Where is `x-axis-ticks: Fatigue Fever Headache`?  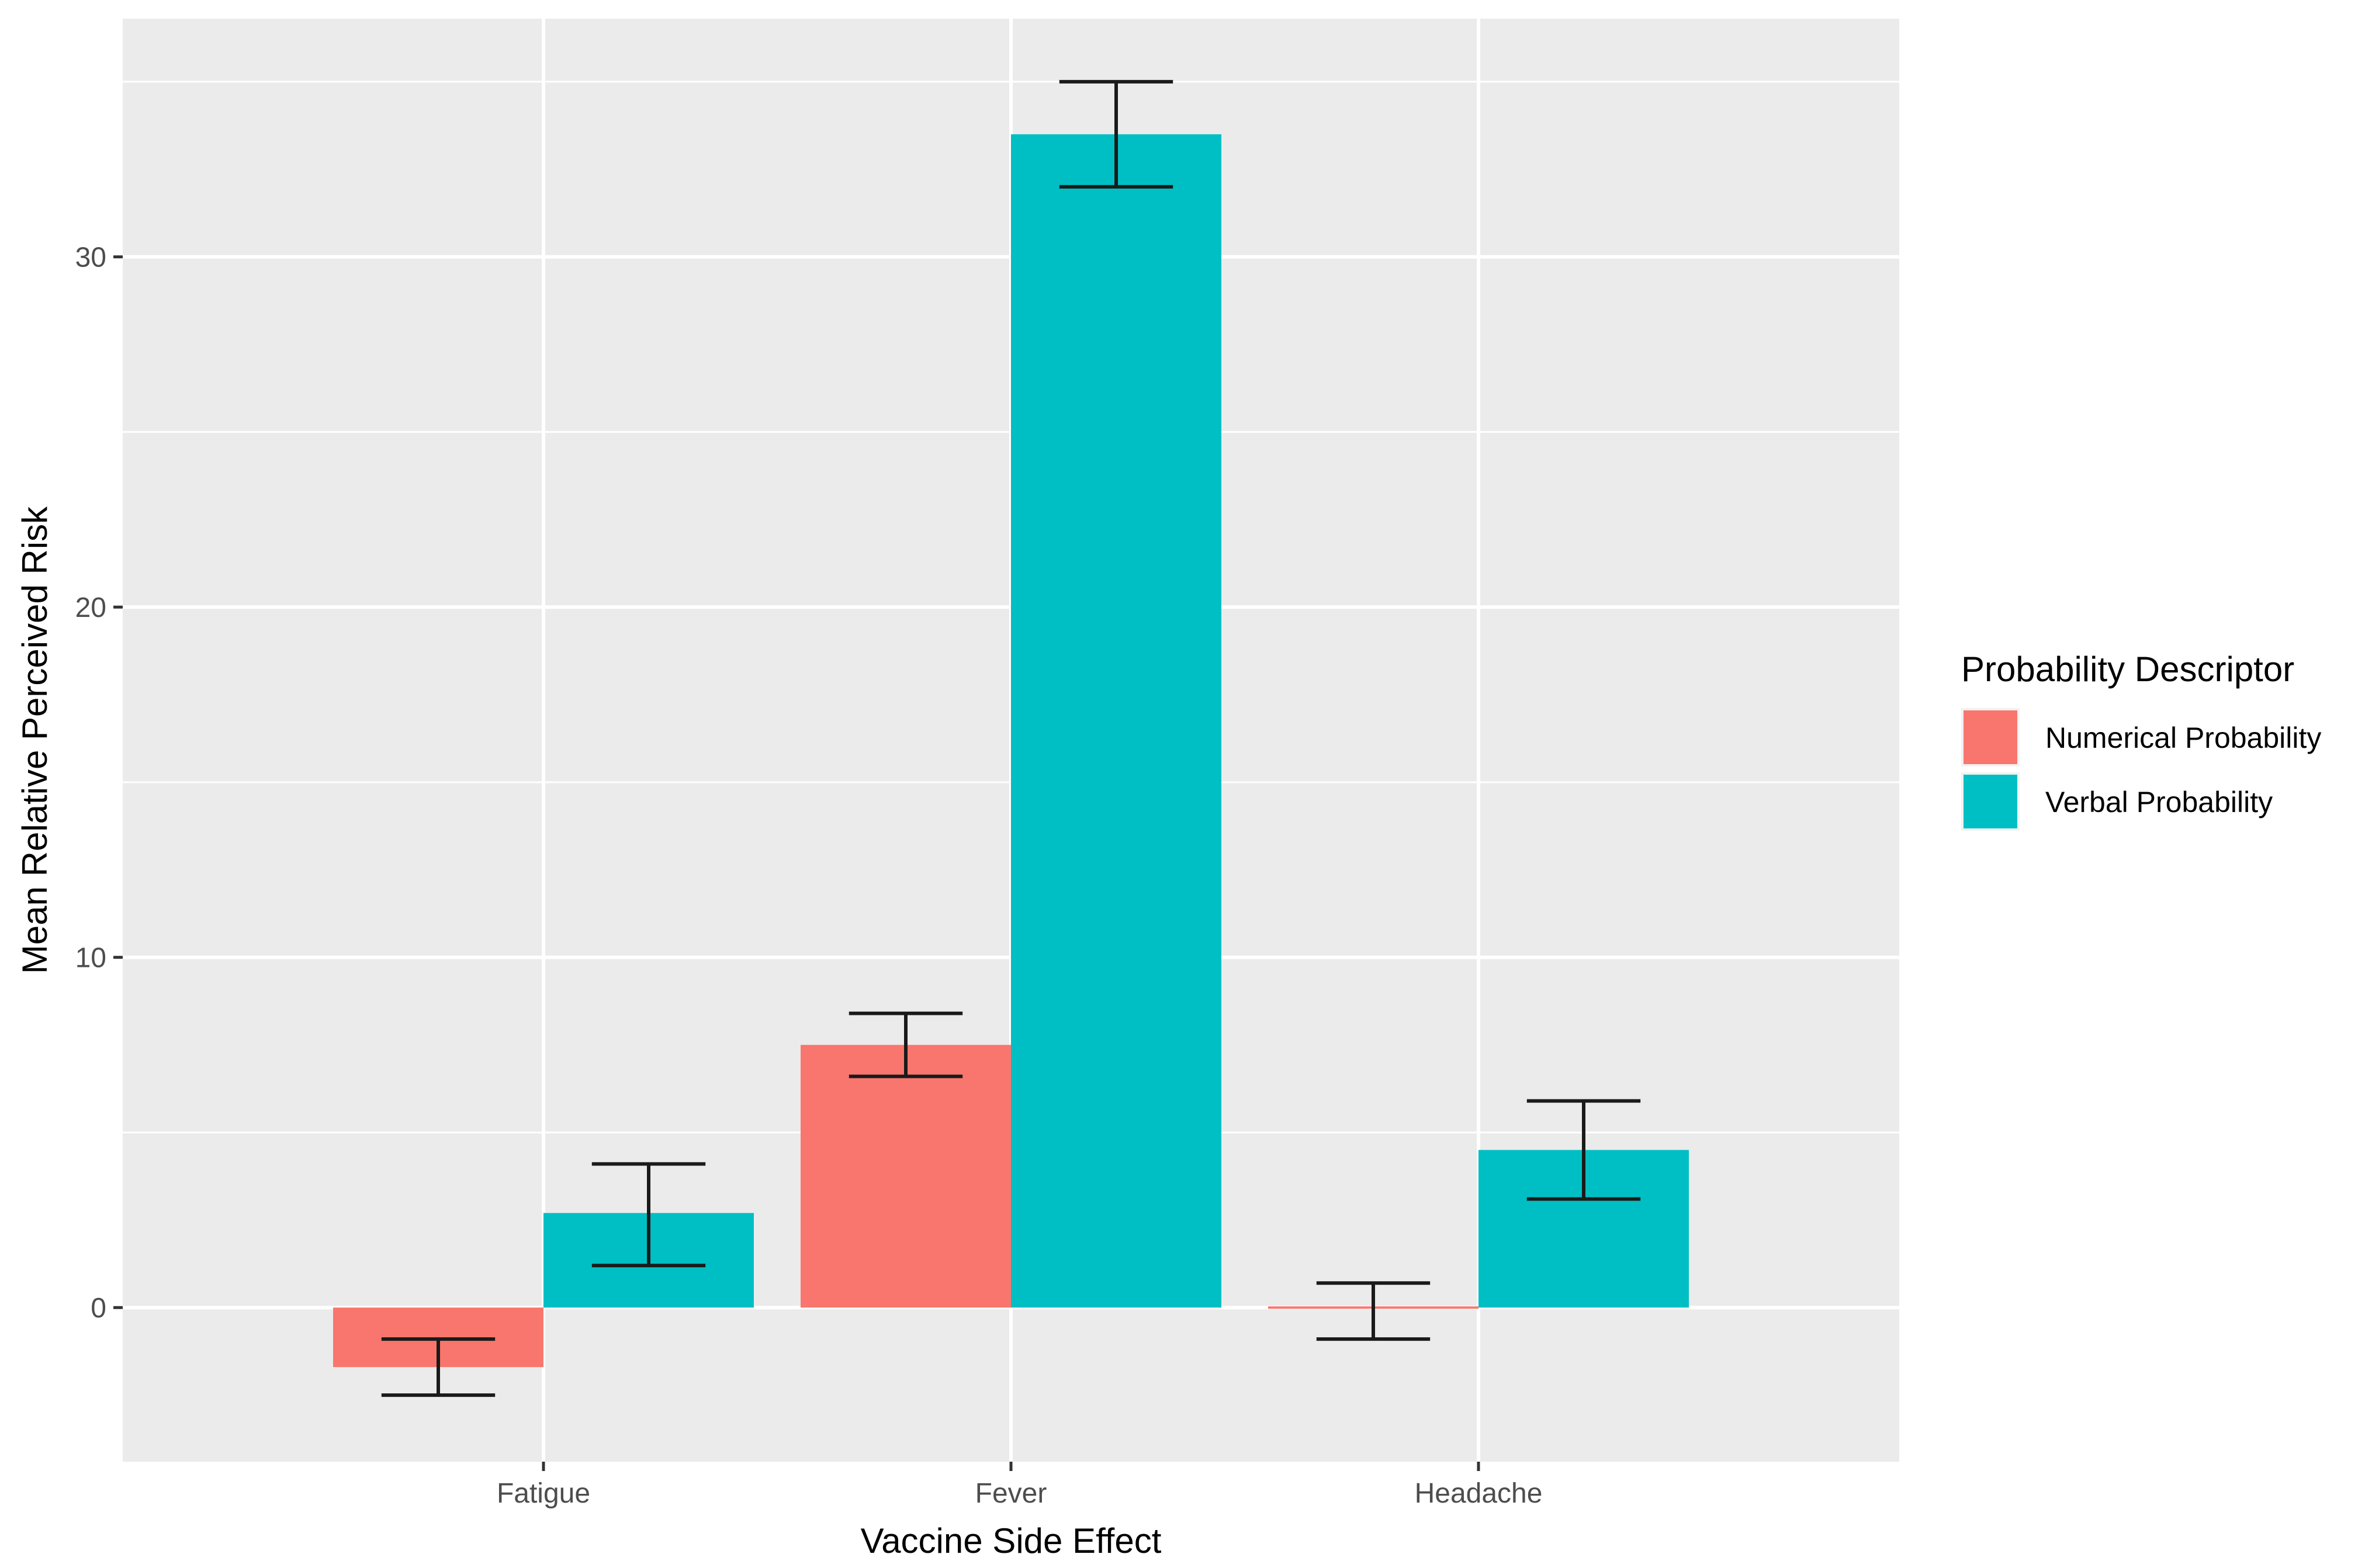
x-axis-ticks: Fatigue Fever Headache is located at coordinates (1019, 1485).